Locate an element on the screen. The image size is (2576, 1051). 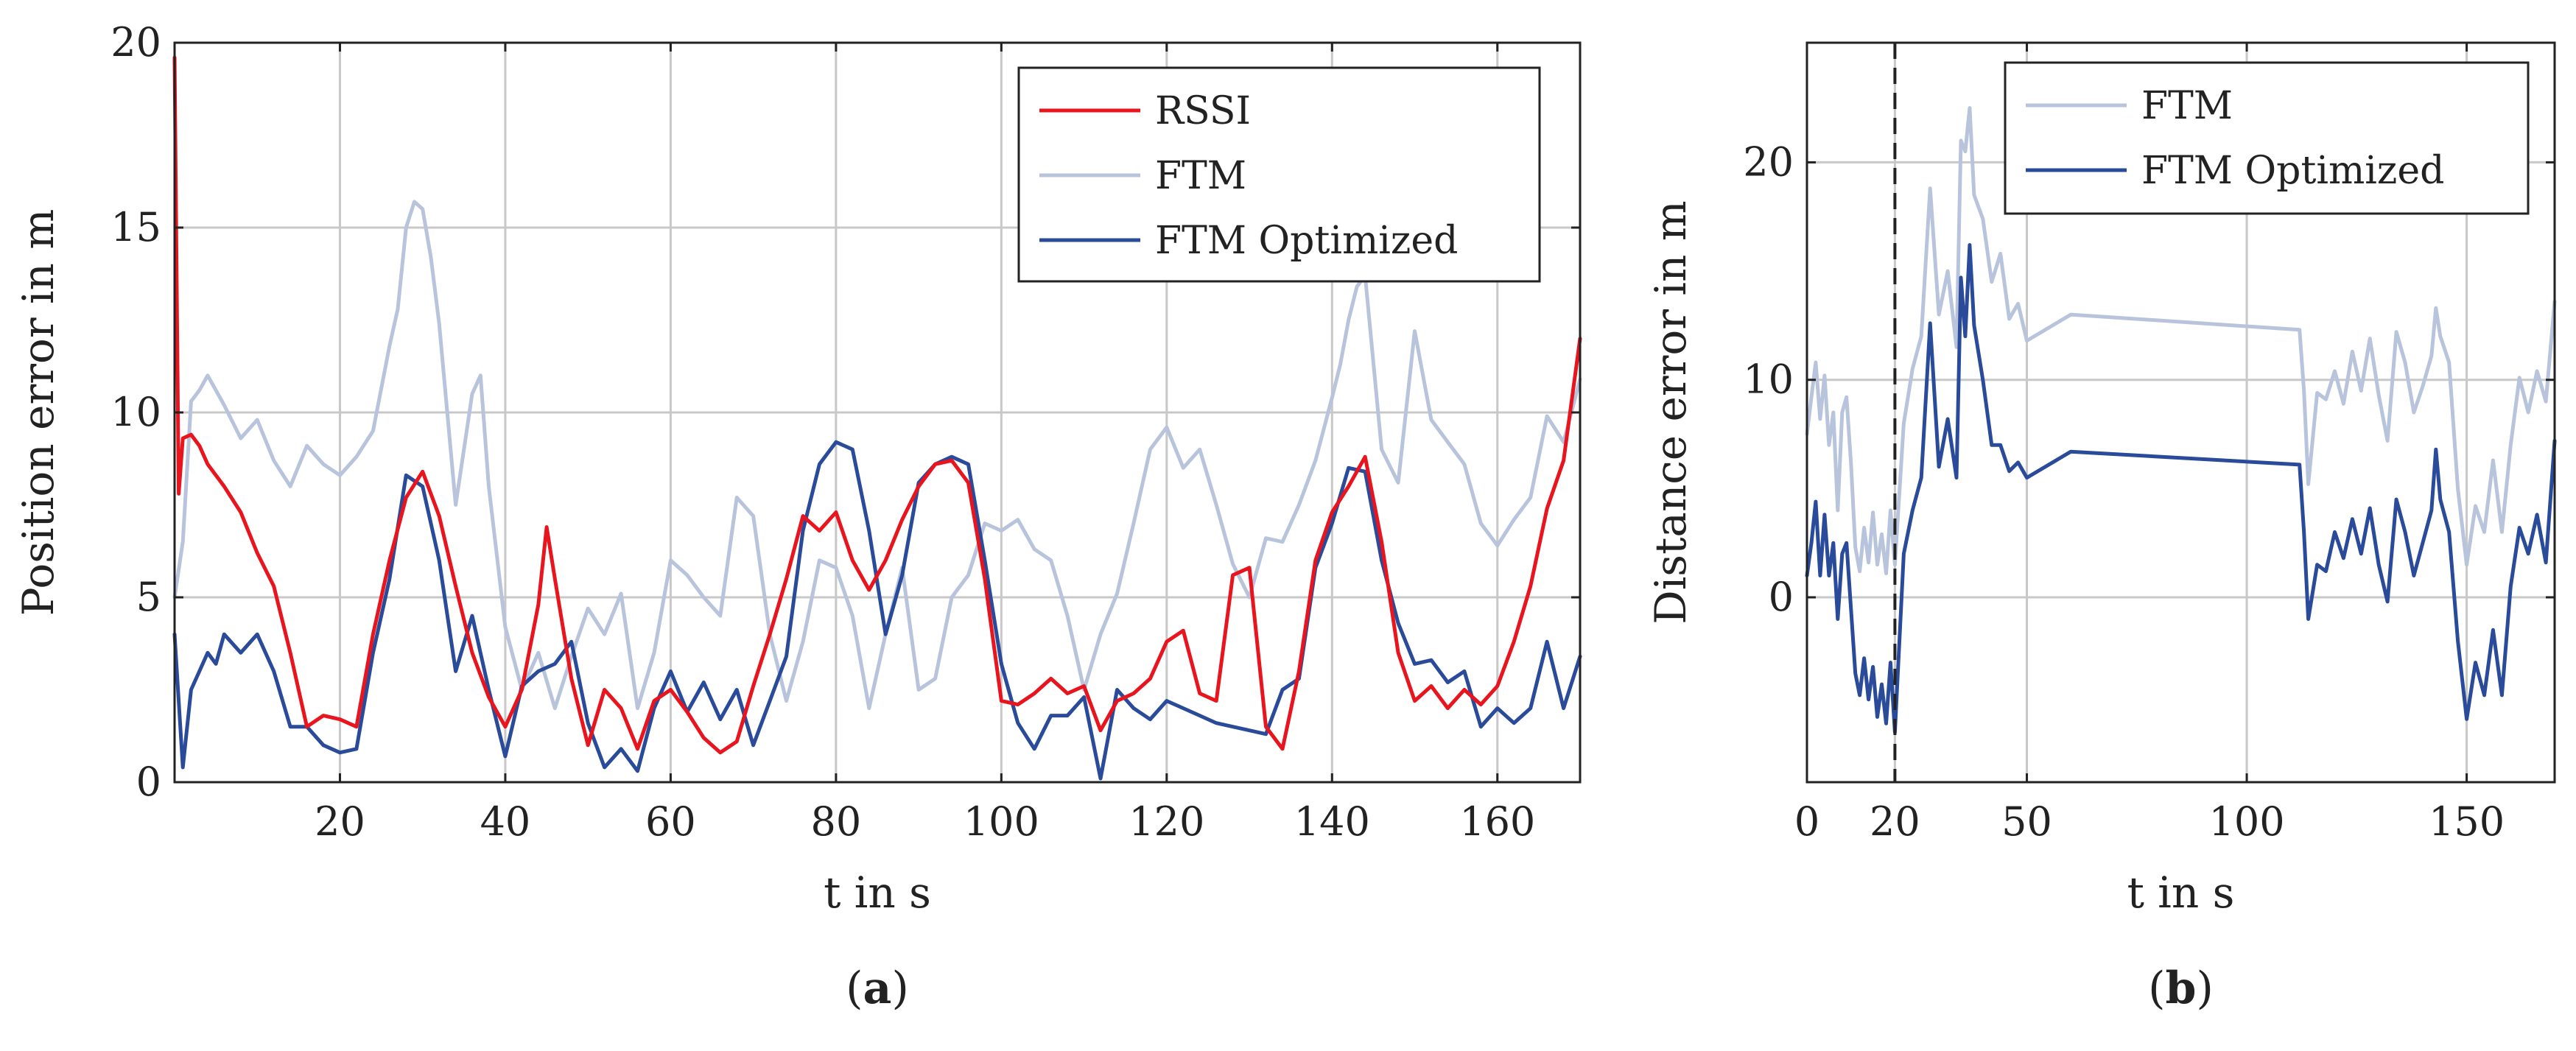
x-tick-label-40: 40 is located at coordinates (505, 822).